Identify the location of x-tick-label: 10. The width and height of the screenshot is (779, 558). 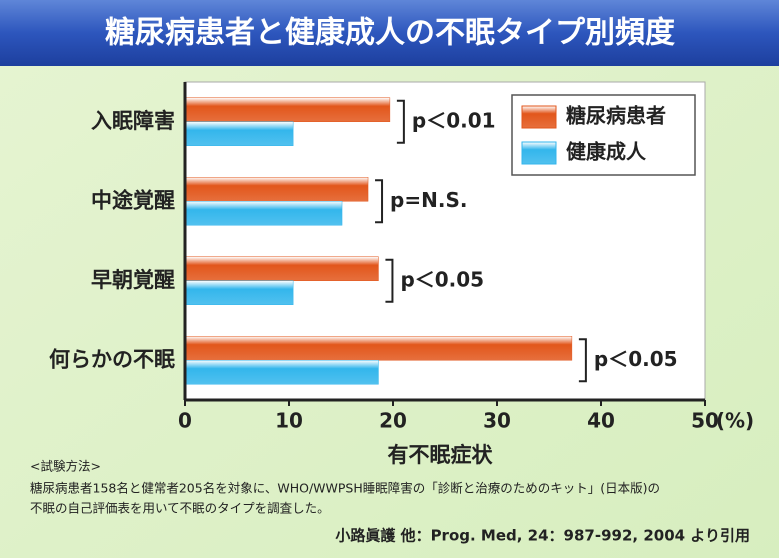
(289, 421).